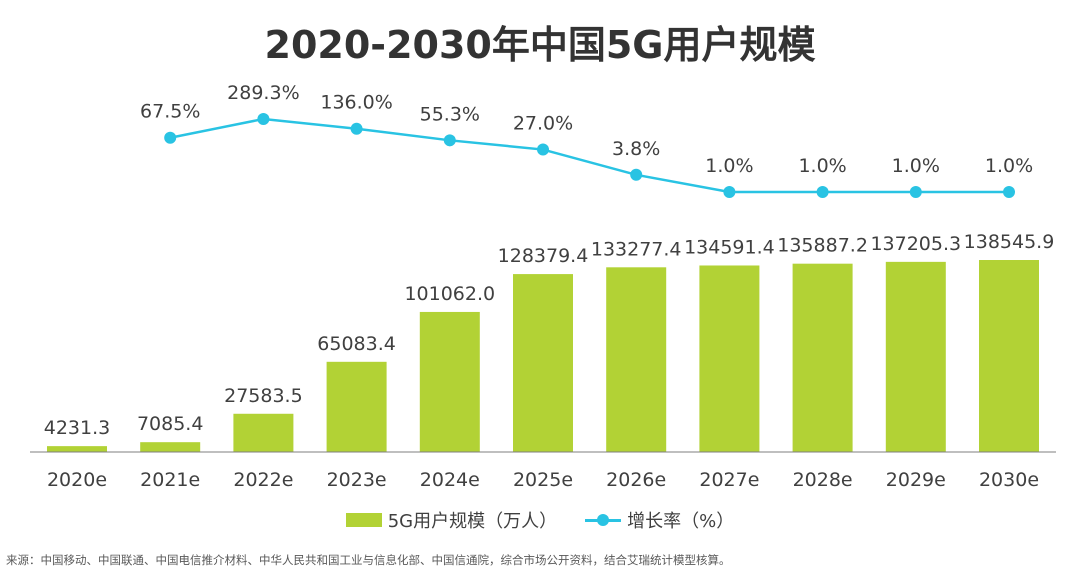 The image size is (1080, 573). What do you see at coordinates (589, 155) in the screenshot?
I see `growth-line` at bounding box center [589, 155].